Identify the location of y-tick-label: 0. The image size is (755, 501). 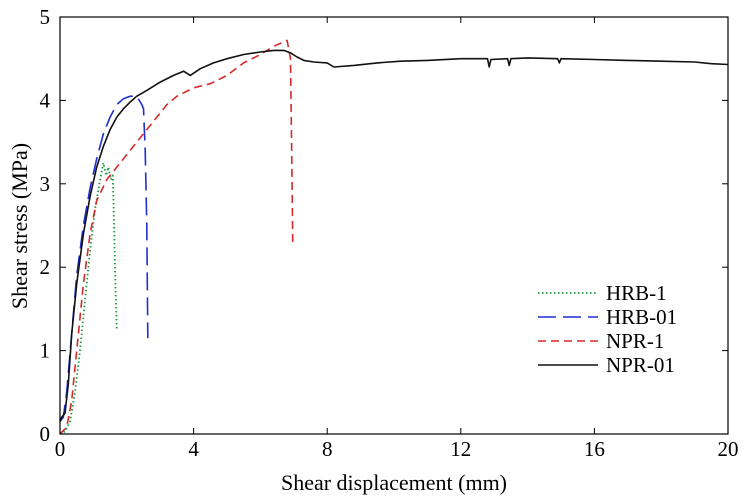
(45, 434).